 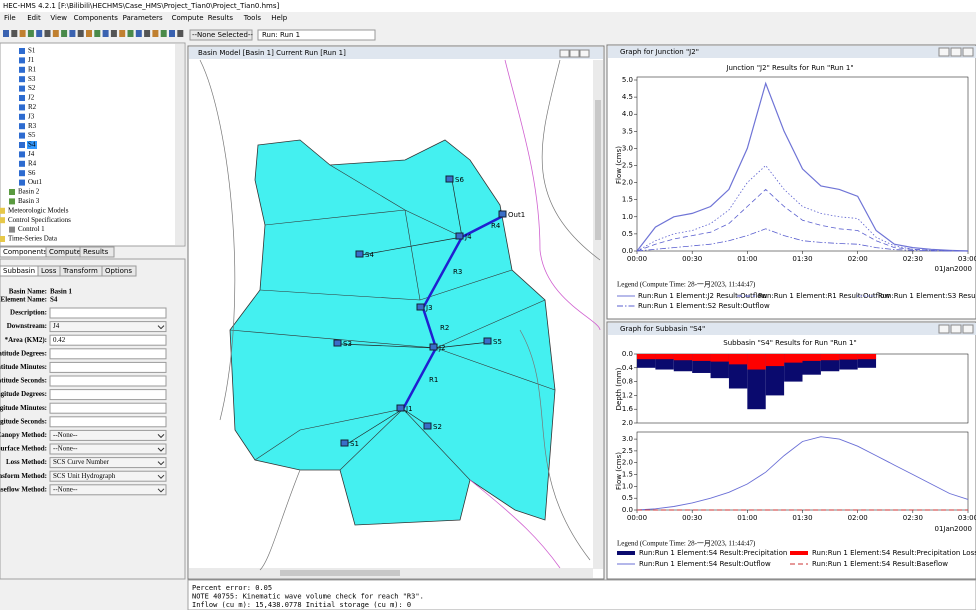 What do you see at coordinates (32, 126) in the screenshot?
I see `tree-item: R3` at bounding box center [32, 126].